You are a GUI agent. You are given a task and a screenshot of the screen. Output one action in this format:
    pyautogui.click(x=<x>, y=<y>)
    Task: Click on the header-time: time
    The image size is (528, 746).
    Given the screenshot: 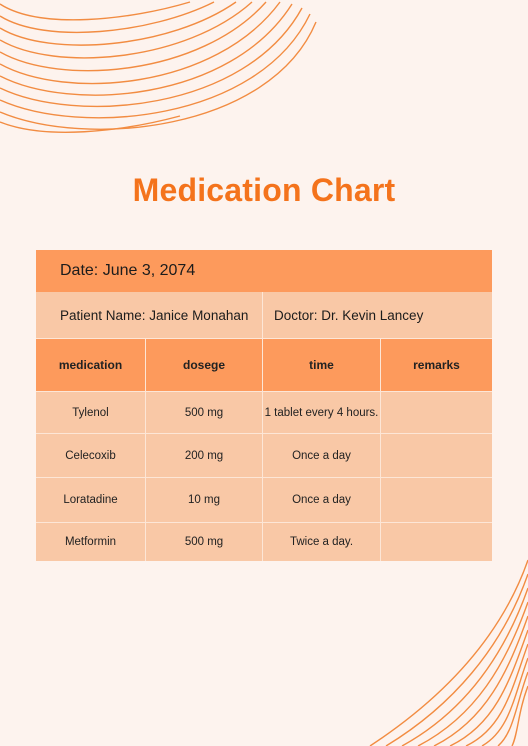 What is the action you would take?
    pyautogui.click(x=322, y=365)
    